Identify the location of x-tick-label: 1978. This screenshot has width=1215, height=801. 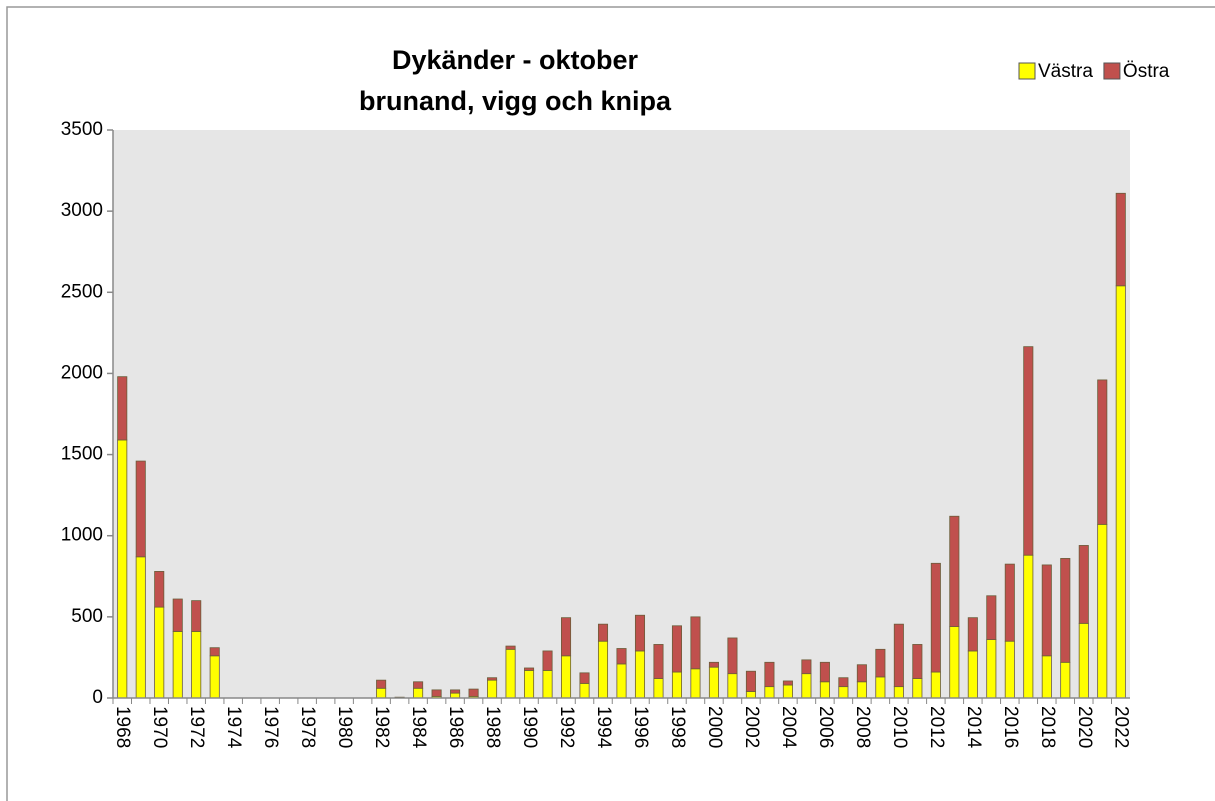
(307, 727).